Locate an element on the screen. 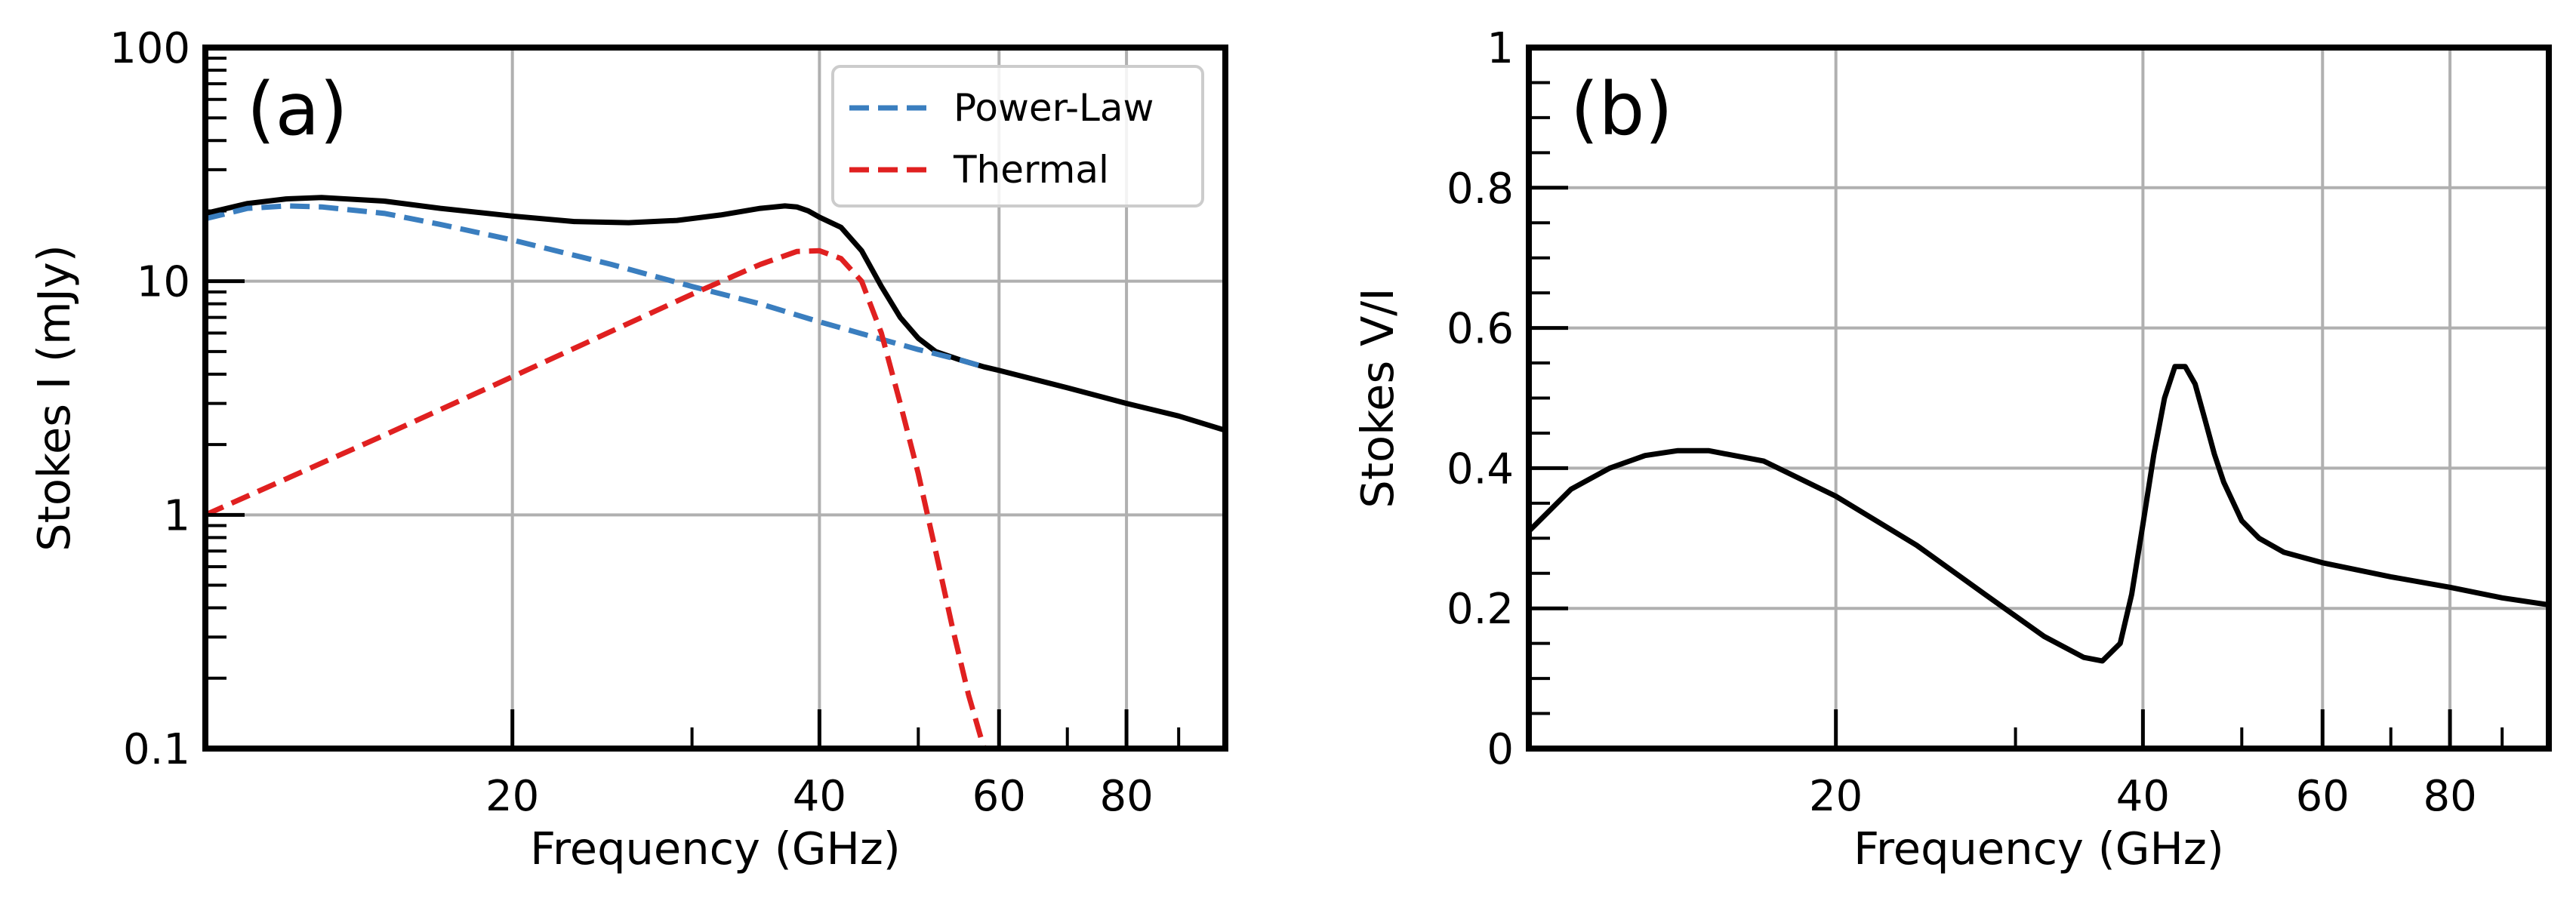 The height and width of the screenshot is (904, 2576). y-axis-title: Stokes I (mJy) is located at coordinates (54, 398).